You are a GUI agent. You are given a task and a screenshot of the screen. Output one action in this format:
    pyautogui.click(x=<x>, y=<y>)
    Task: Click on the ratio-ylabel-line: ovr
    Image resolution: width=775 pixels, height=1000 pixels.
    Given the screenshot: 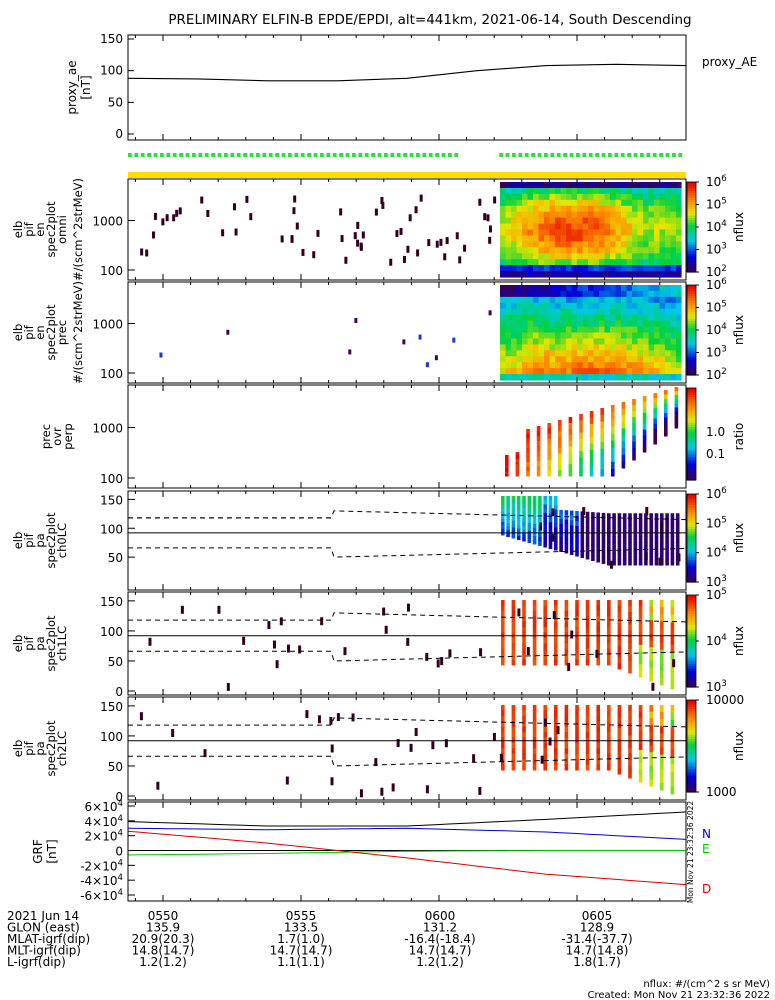 What is the action you would take?
    pyautogui.click(x=57, y=436)
    